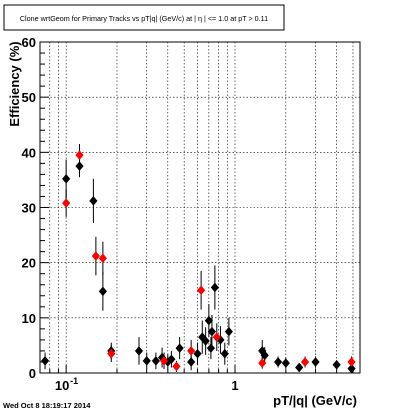  Describe the element at coordinates (29, 318) in the screenshot. I see `y-tick-label: 10` at that location.